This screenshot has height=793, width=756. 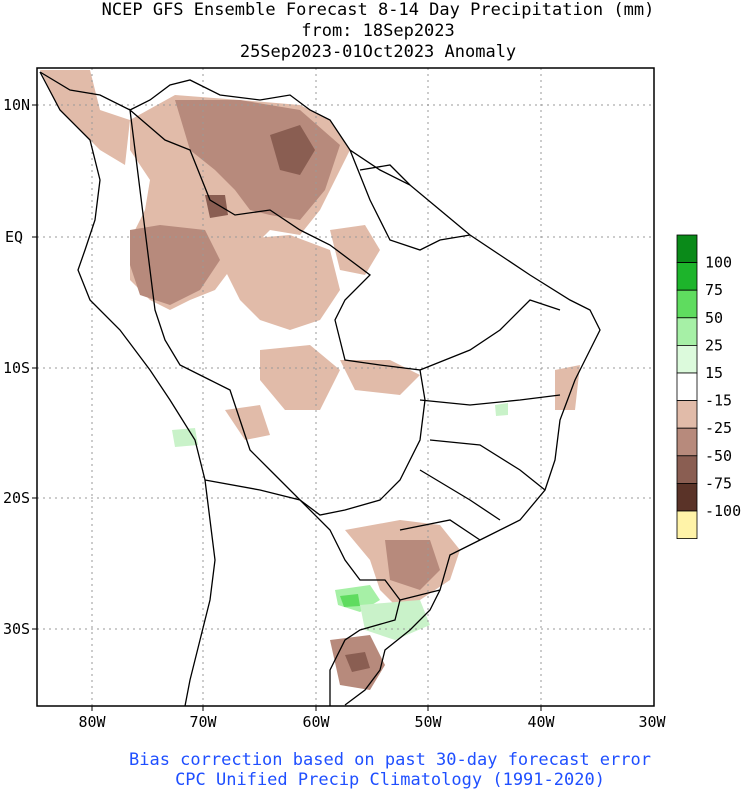 What do you see at coordinates (16, 629) in the screenshot?
I see `lat-label-30s: 30S` at bounding box center [16, 629].